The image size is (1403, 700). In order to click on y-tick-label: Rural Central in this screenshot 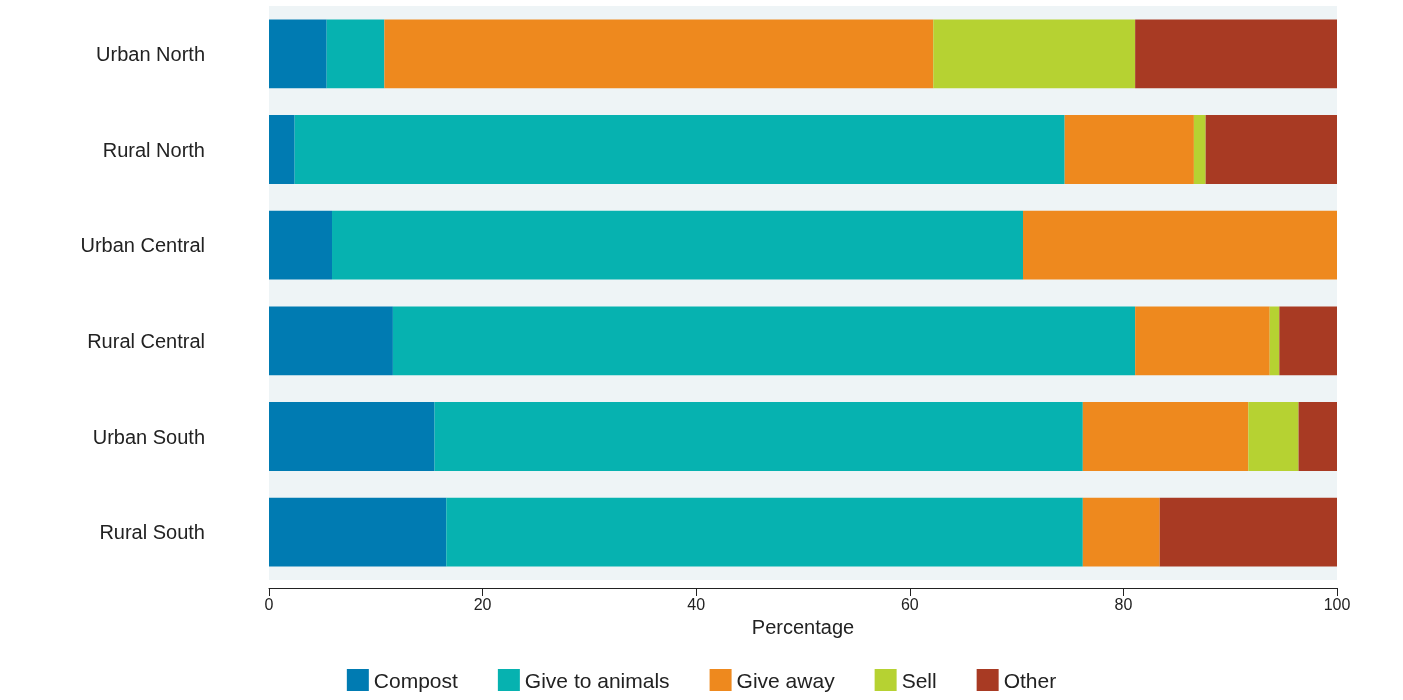, I will do `click(146, 340)`.